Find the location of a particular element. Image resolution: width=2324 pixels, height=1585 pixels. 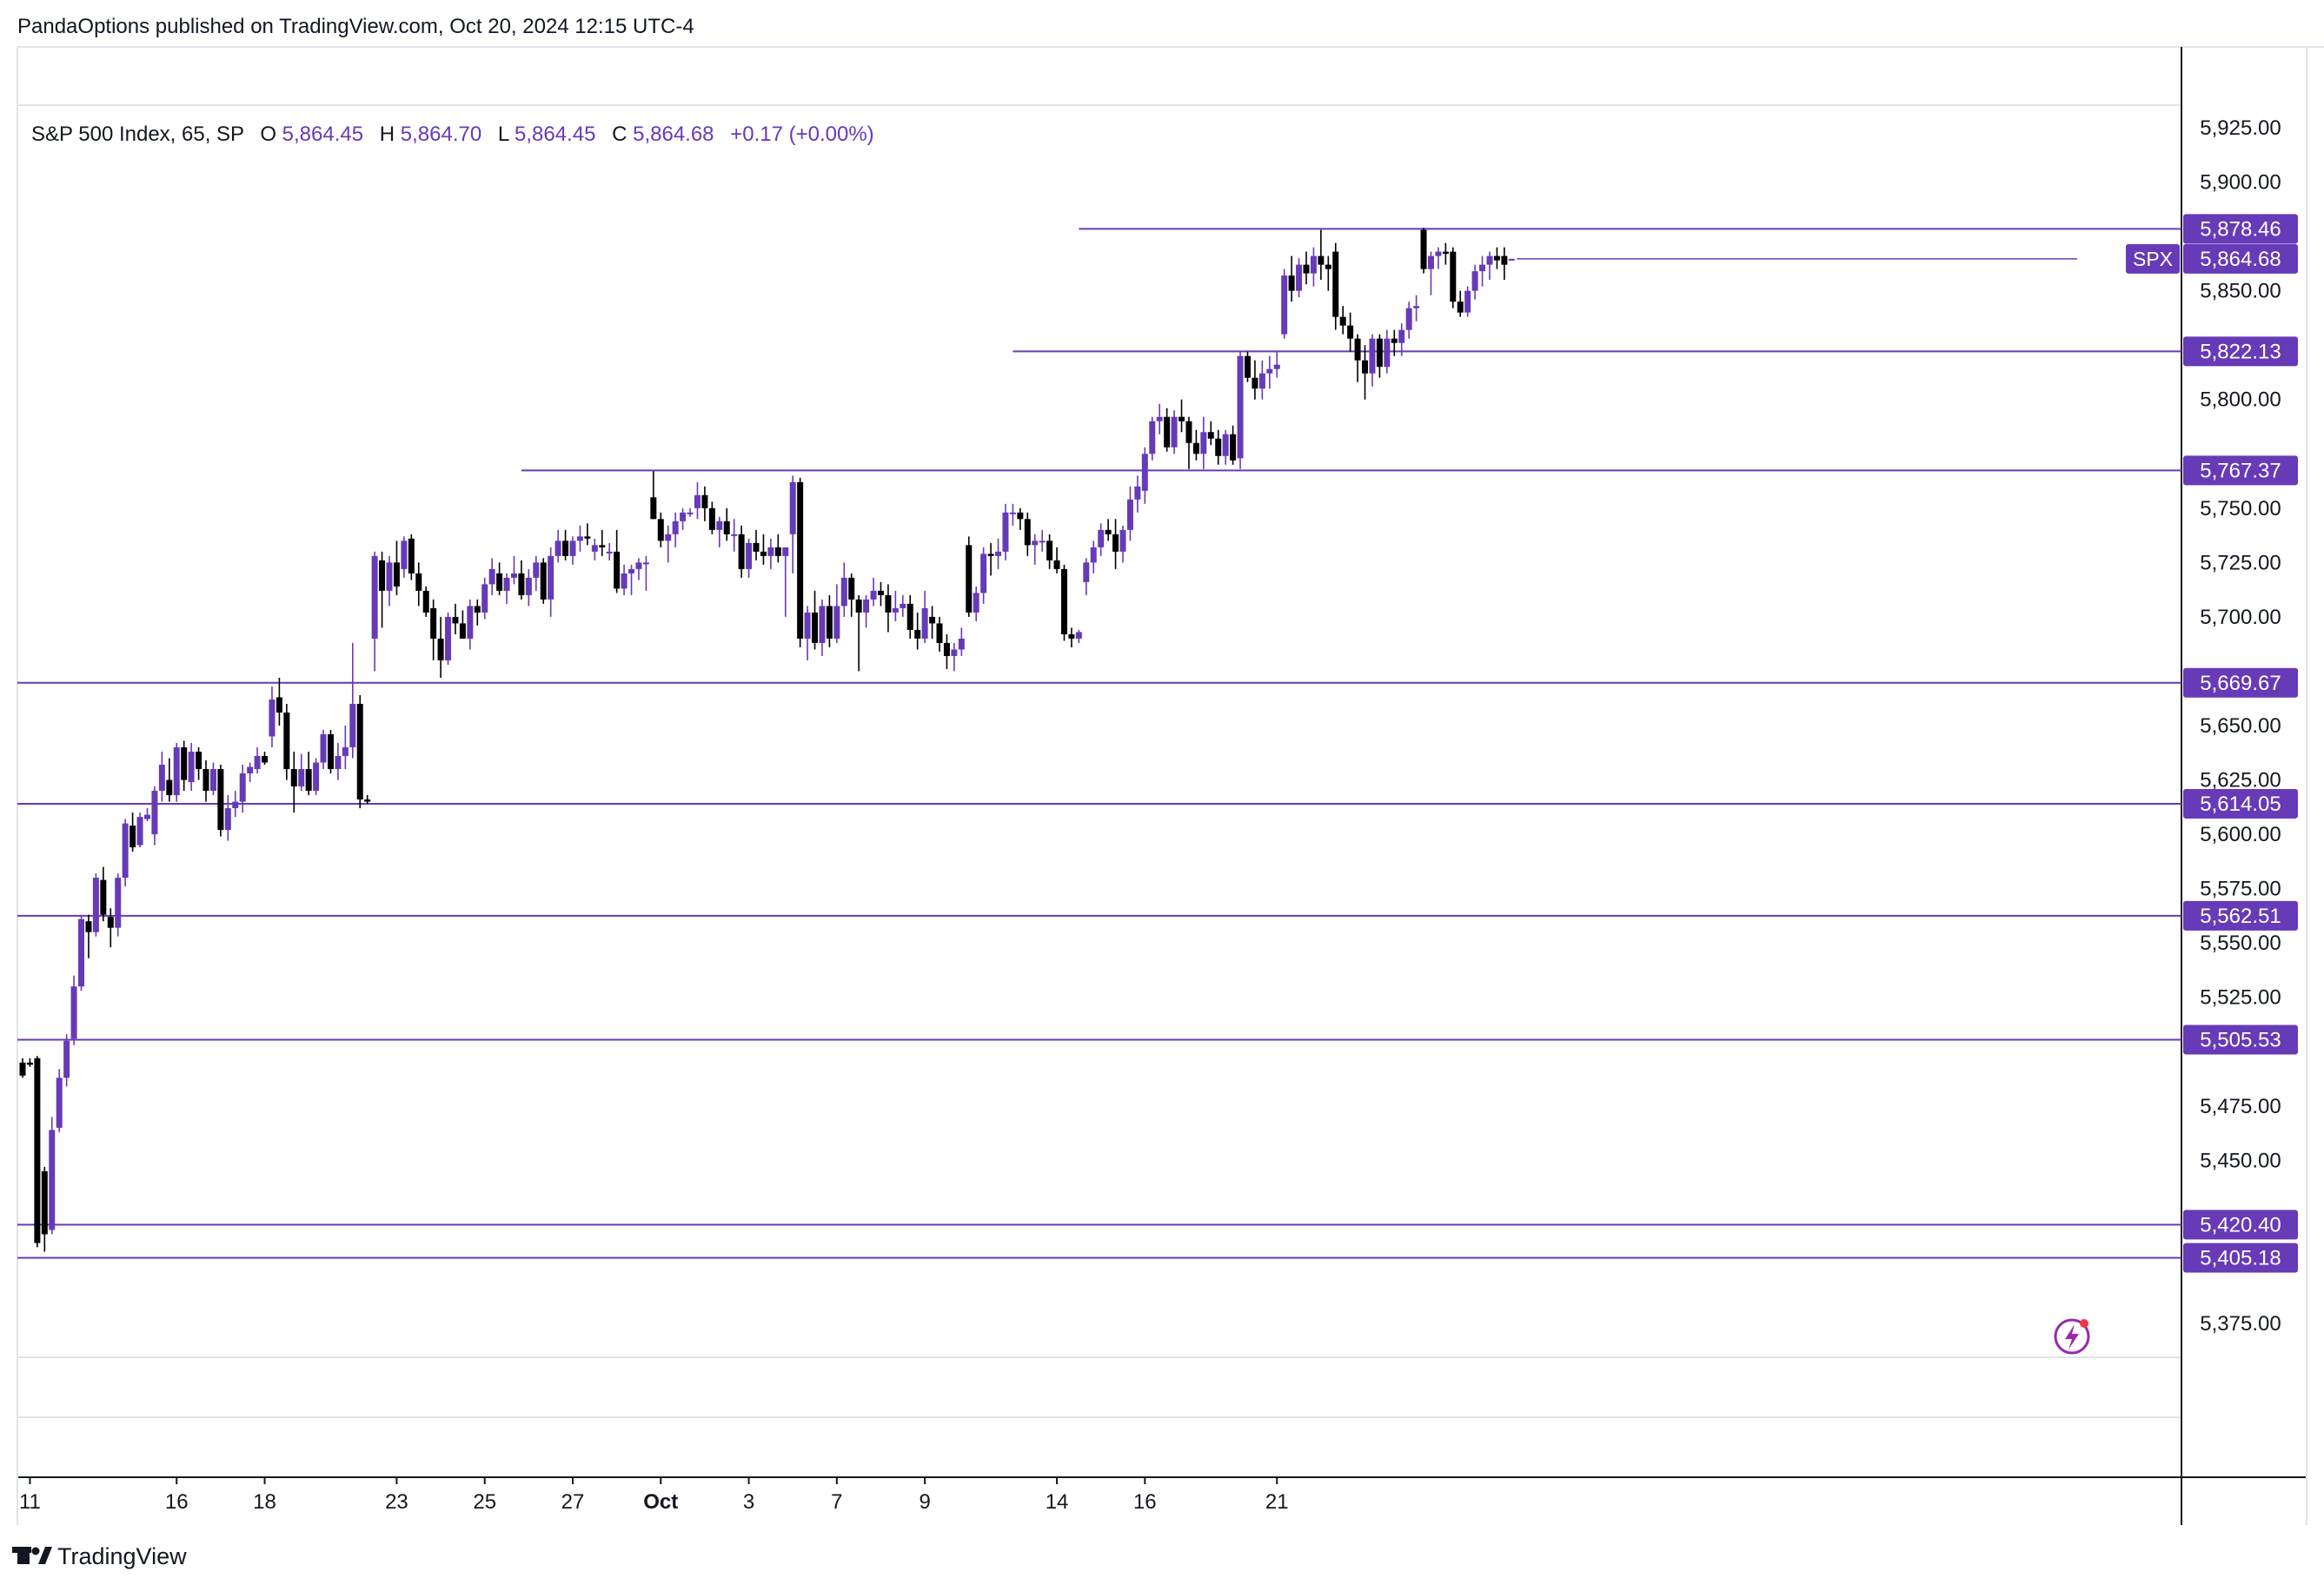

x-tick-label-8: 7 is located at coordinates (837, 1502).